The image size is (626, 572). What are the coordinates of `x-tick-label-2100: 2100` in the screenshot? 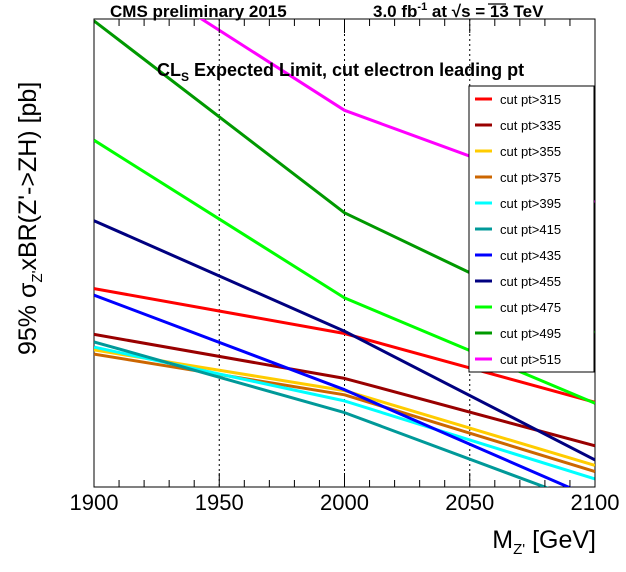 It's located at (595, 502).